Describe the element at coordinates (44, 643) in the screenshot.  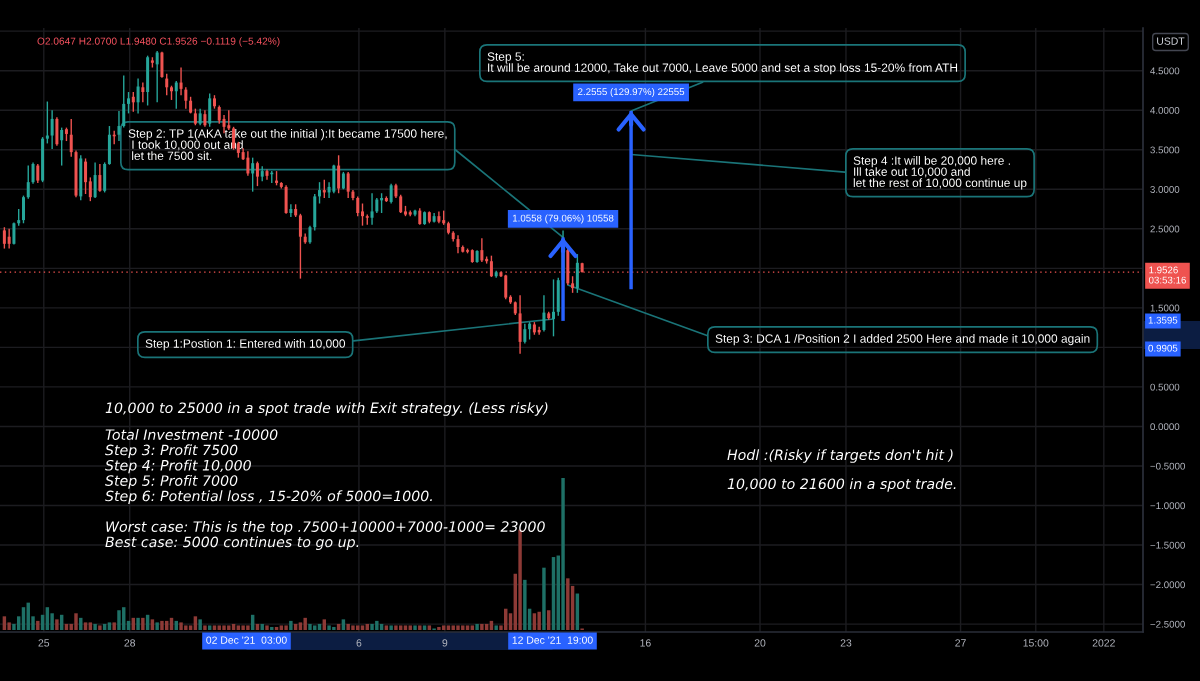
I see `x-tick-label: 25` at that location.